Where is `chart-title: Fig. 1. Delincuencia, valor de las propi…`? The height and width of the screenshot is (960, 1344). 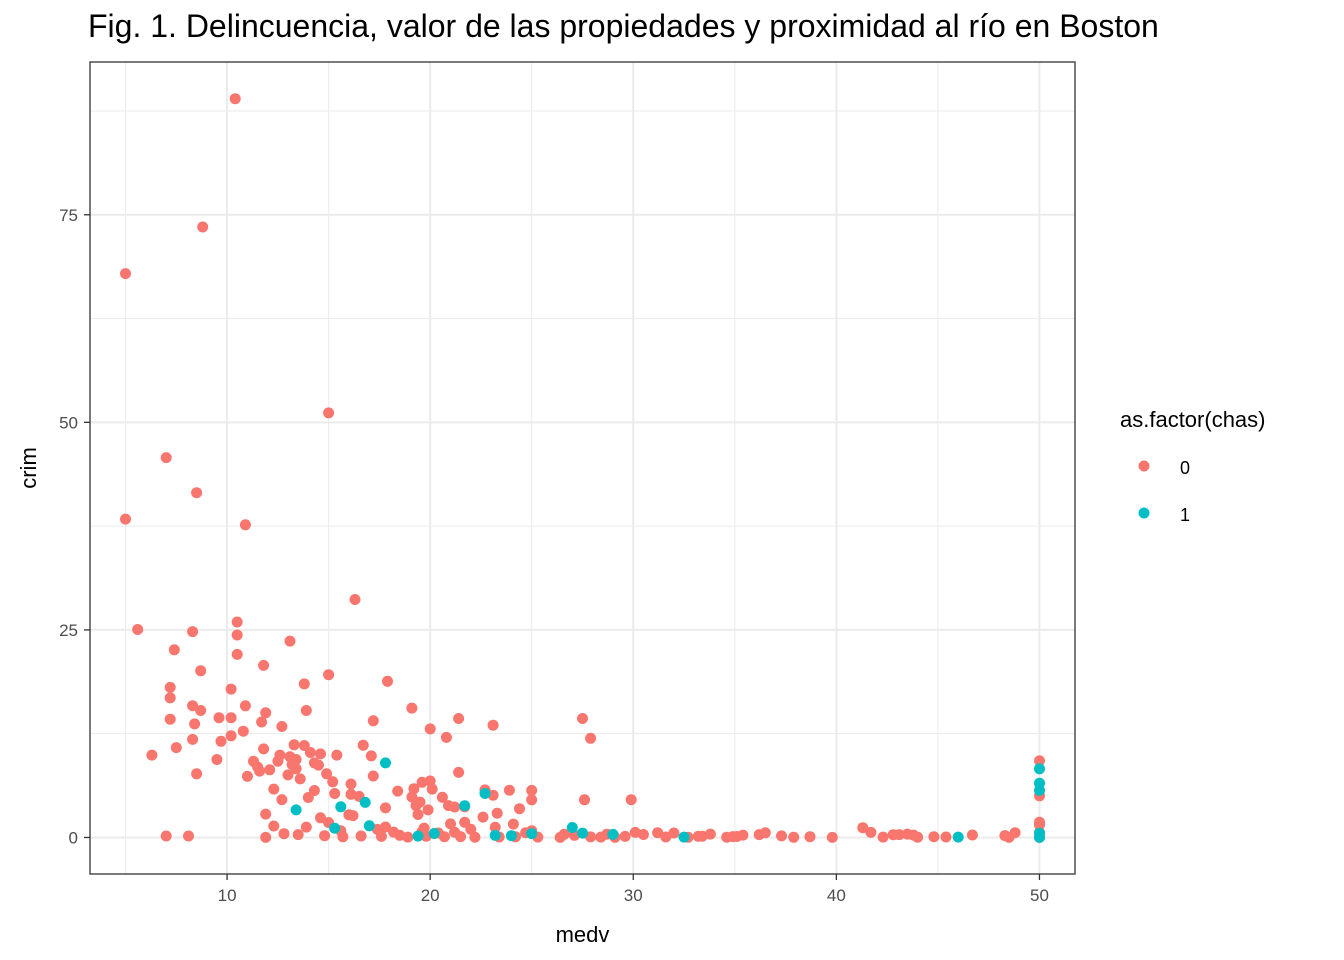
chart-title: Fig. 1. Delincuencia, valor de las propi… is located at coordinates (623, 26).